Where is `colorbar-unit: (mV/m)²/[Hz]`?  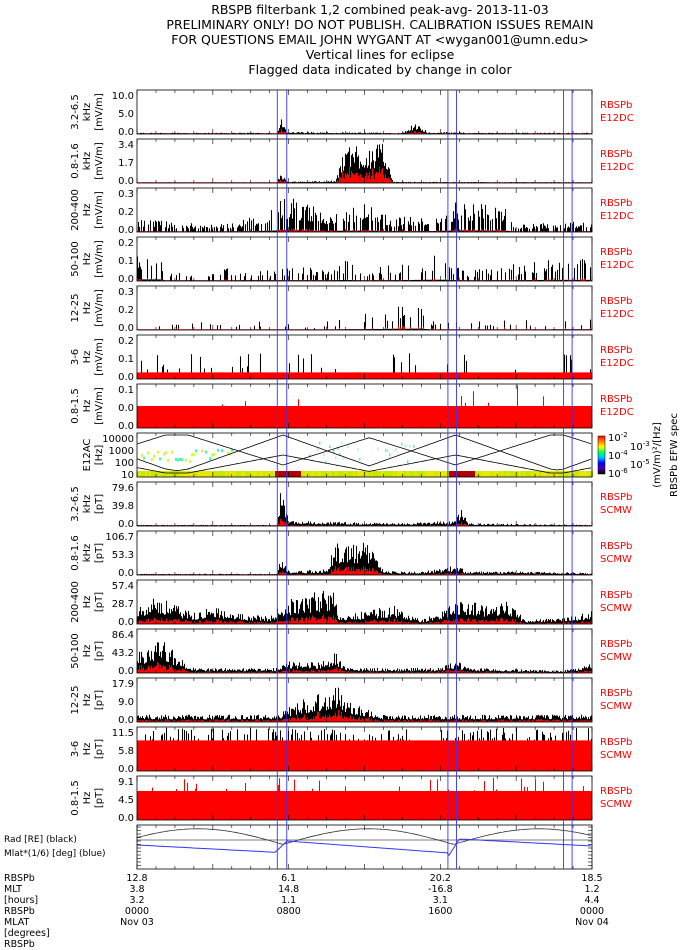 colorbar-unit: (mV/m)²/[Hz] is located at coordinates (657, 455).